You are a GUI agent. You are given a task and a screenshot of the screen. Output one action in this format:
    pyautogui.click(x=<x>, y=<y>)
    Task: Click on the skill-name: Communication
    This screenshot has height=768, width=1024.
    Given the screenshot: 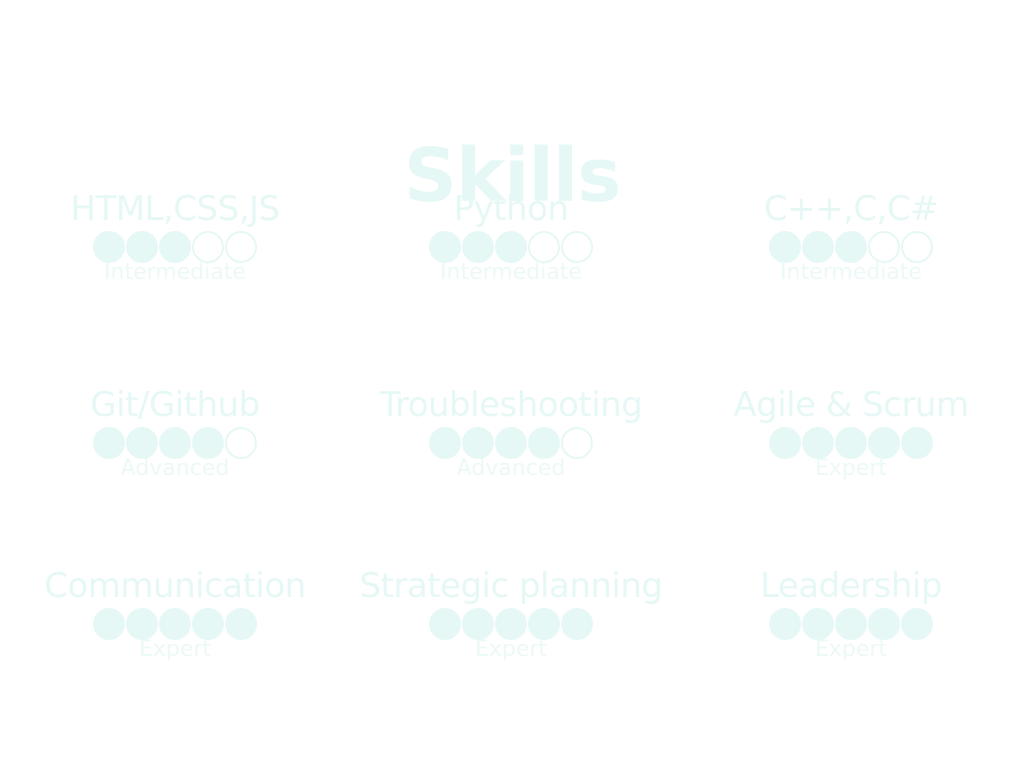 What is the action you would take?
    pyautogui.click(x=175, y=586)
    